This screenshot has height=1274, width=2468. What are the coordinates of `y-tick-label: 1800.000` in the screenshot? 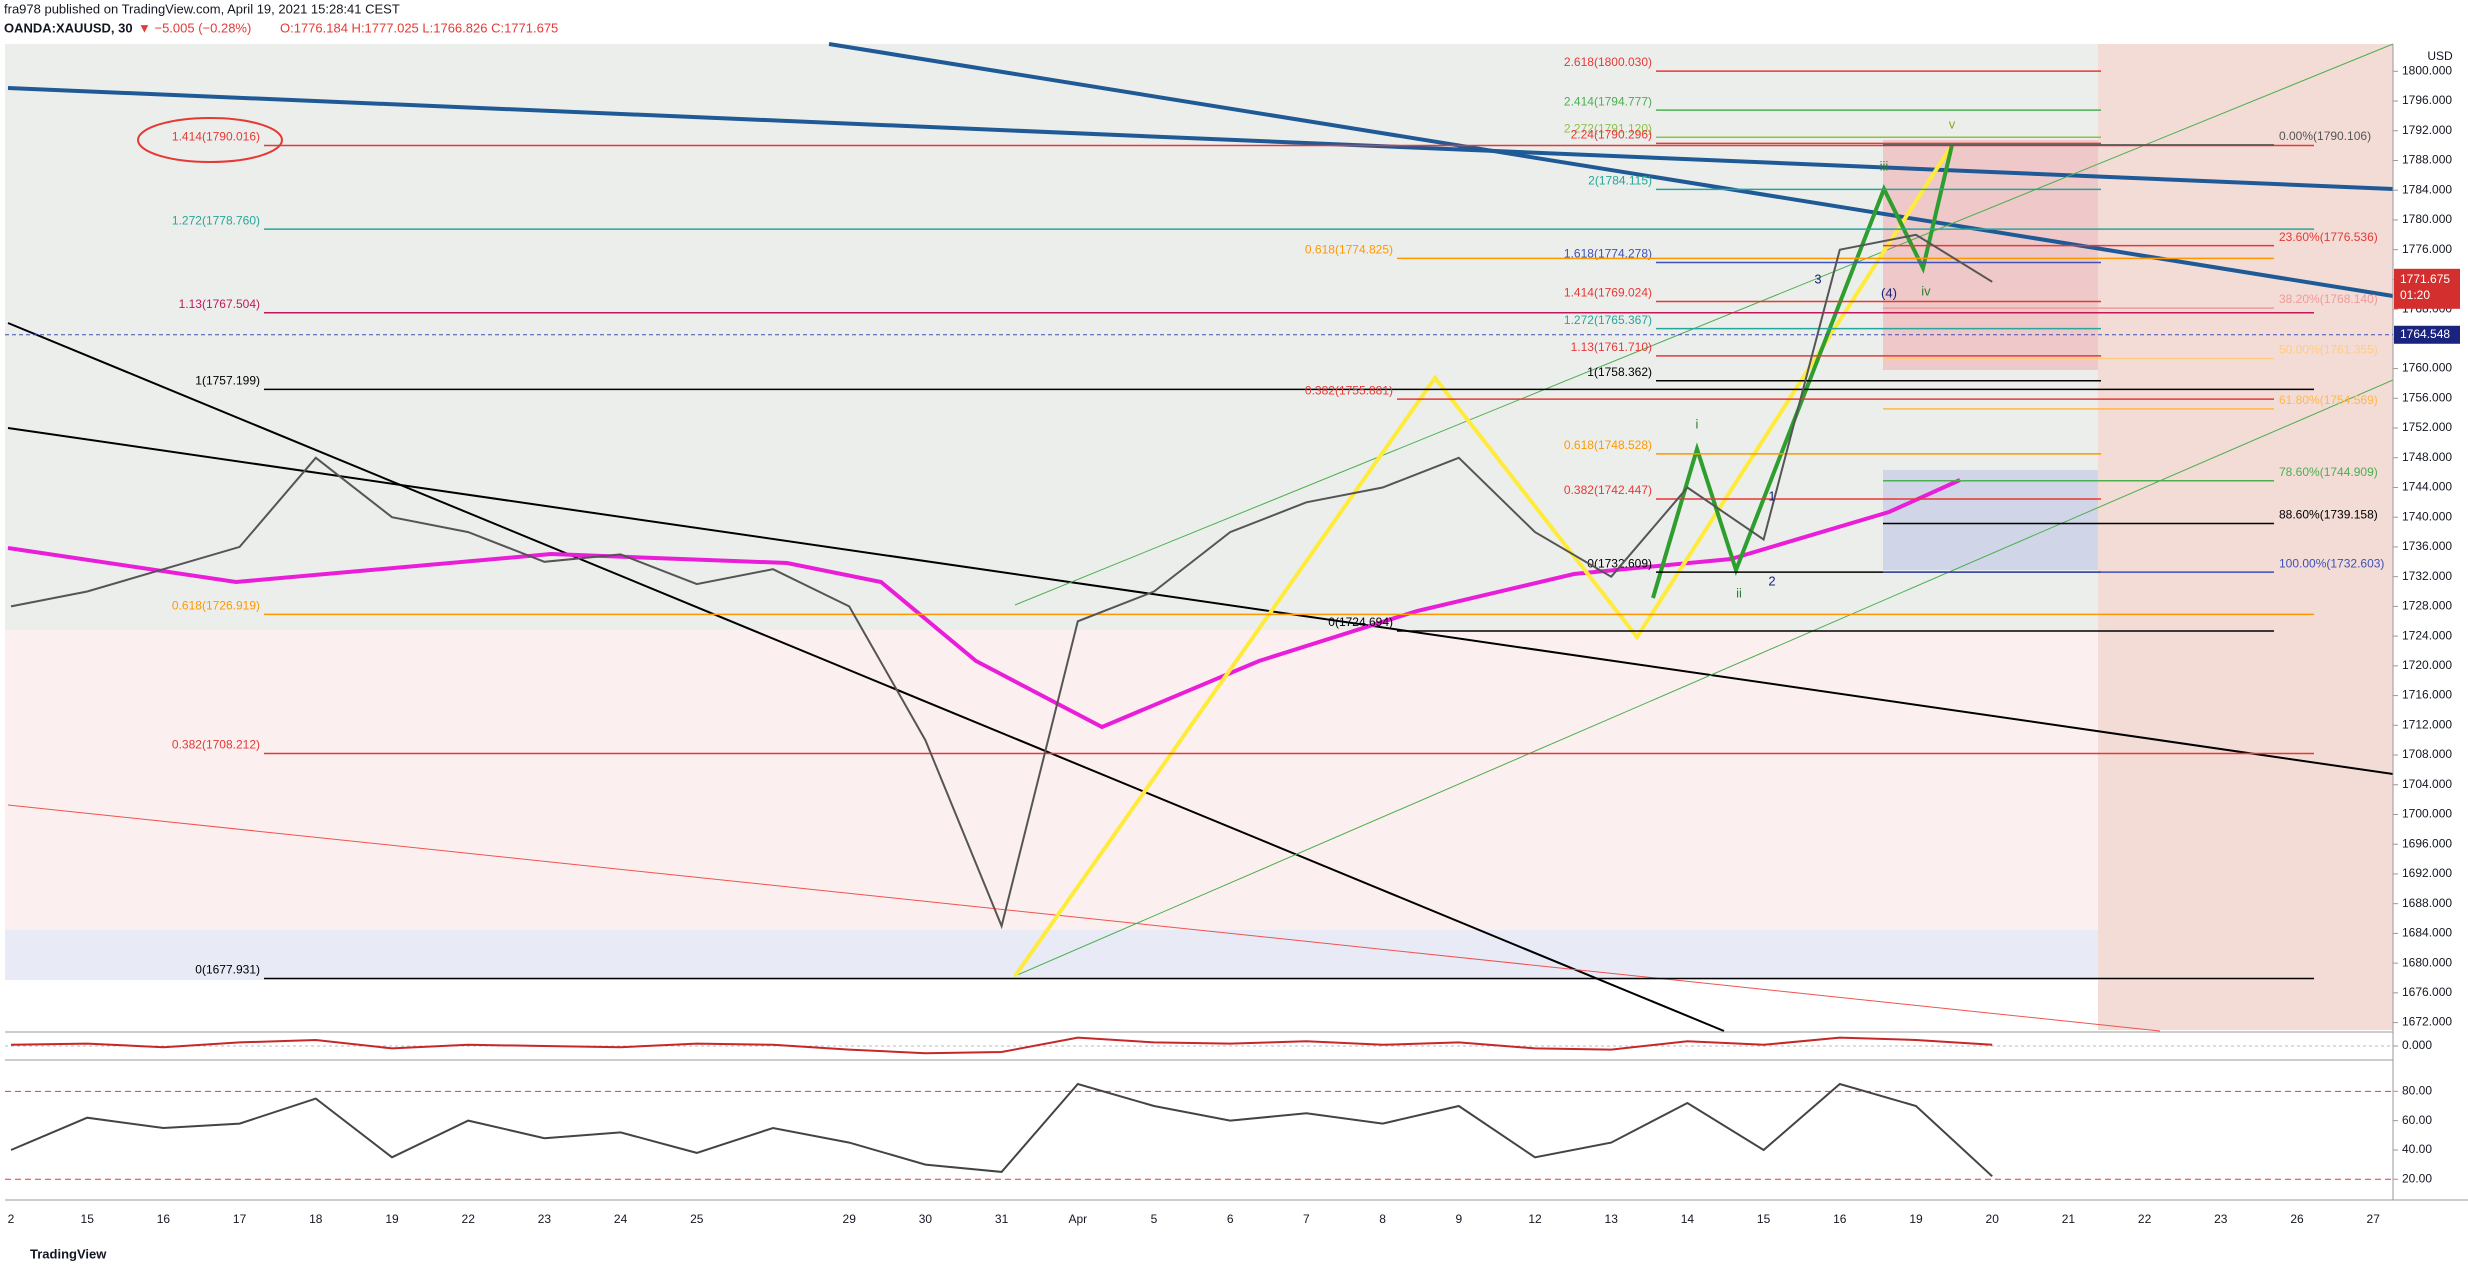 It's located at (2427, 70).